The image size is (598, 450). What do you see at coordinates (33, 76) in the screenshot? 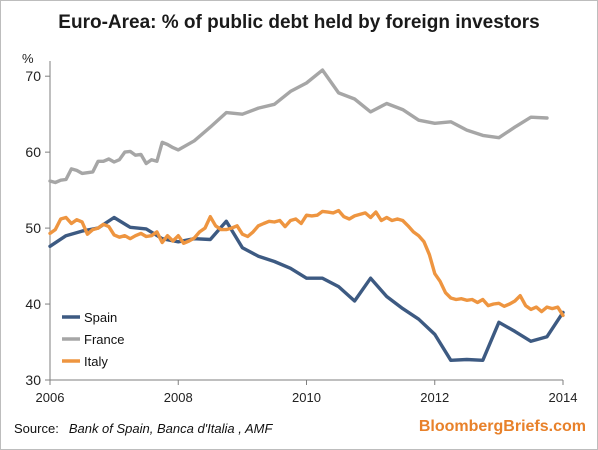
I see `y-tick-label: 70` at bounding box center [33, 76].